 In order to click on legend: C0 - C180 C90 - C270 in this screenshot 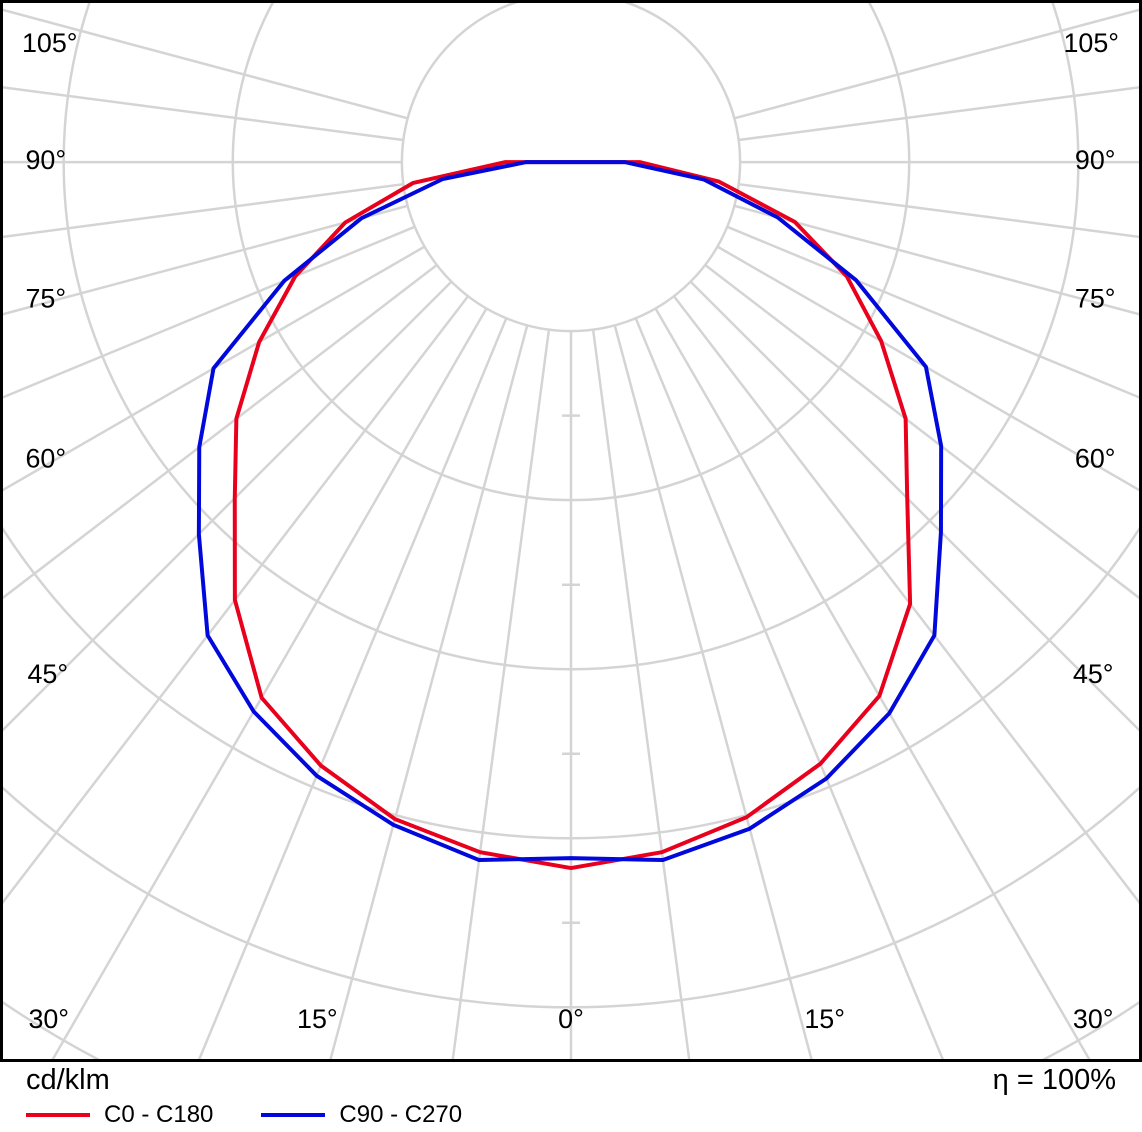, I will do `click(571, 1115)`.